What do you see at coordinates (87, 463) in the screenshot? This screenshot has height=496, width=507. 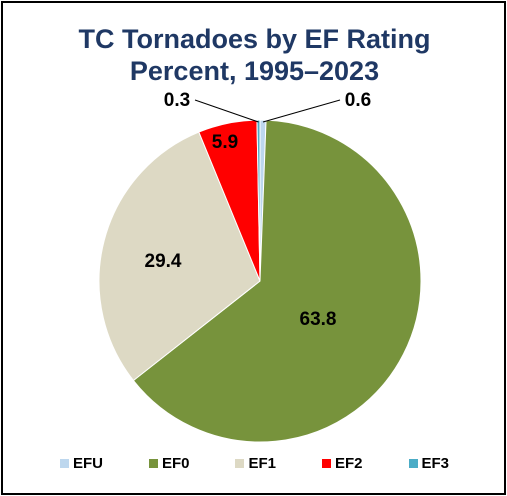 I see `legend-label-efu: EFU` at bounding box center [87, 463].